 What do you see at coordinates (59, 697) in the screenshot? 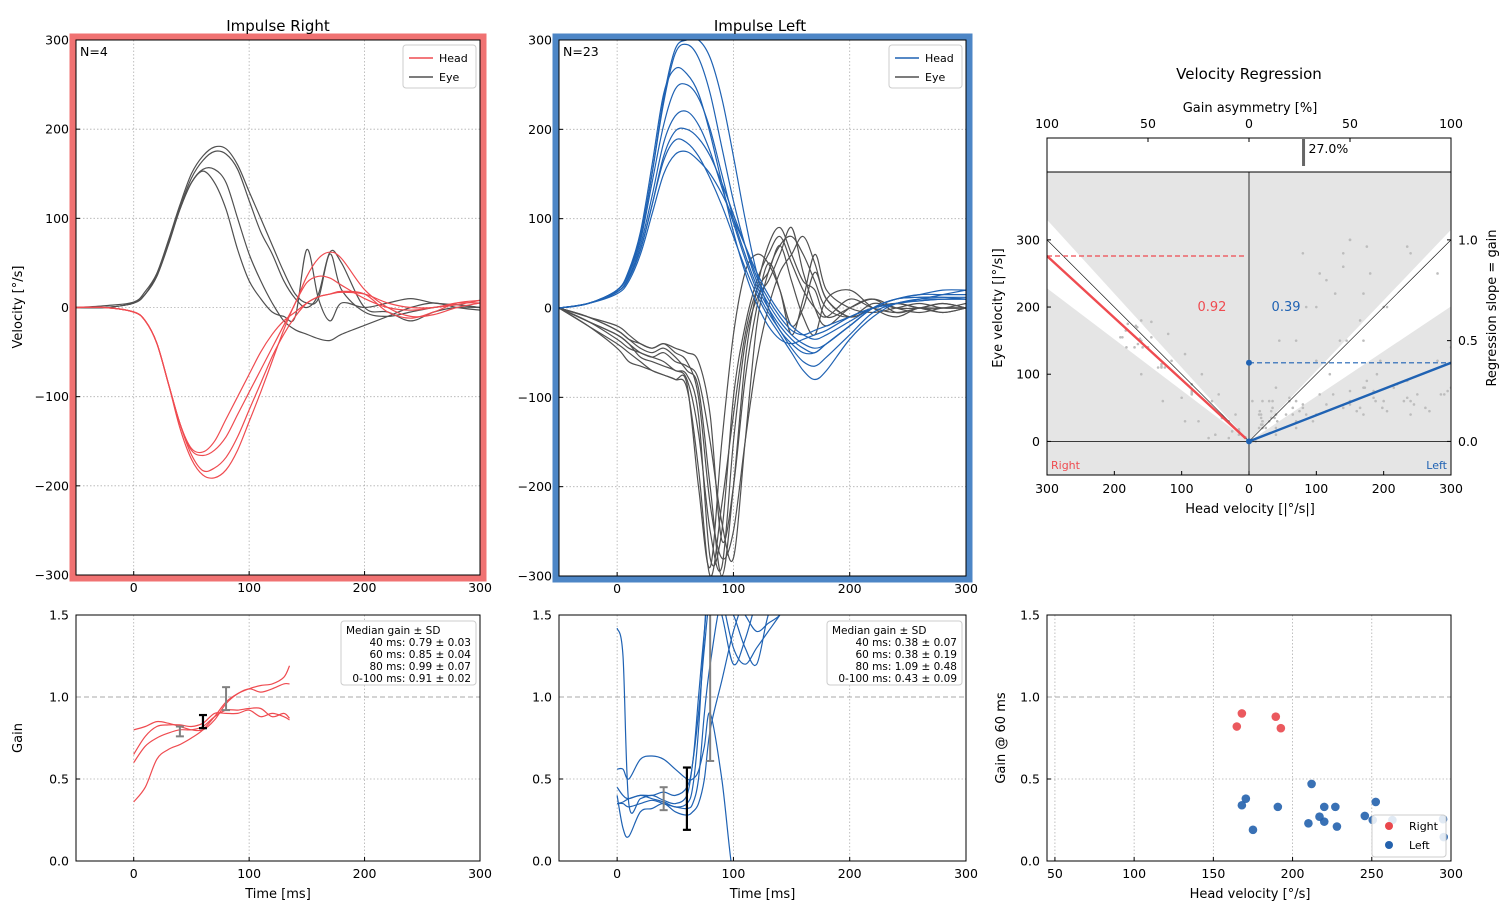
I see `y-tick-label: 1.0` at bounding box center [59, 697].